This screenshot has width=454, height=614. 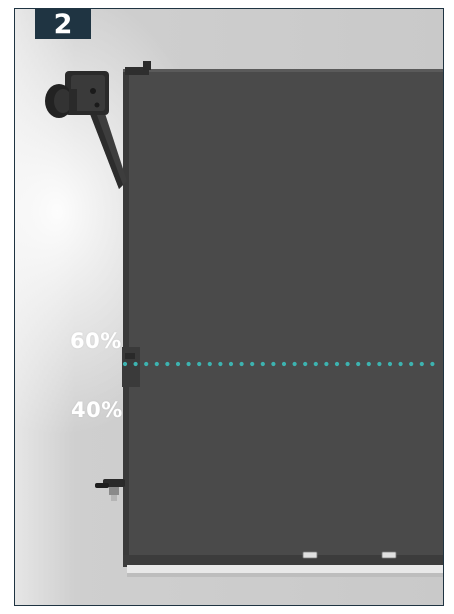 What do you see at coordinates (96, 341) in the screenshot?
I see `upper-percentage-label: 60%` at bounding box center [96, 341].